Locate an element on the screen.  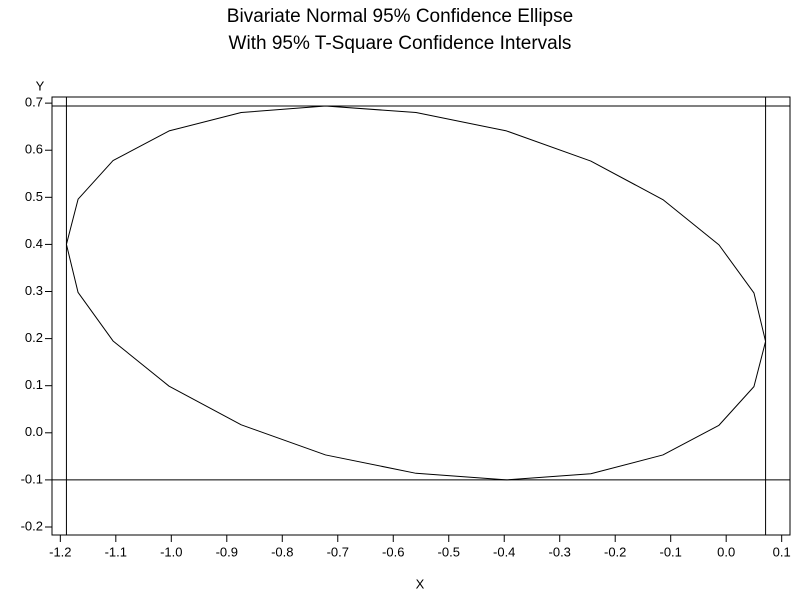
y-axis-label: Y is located at coordinates (40, 85).